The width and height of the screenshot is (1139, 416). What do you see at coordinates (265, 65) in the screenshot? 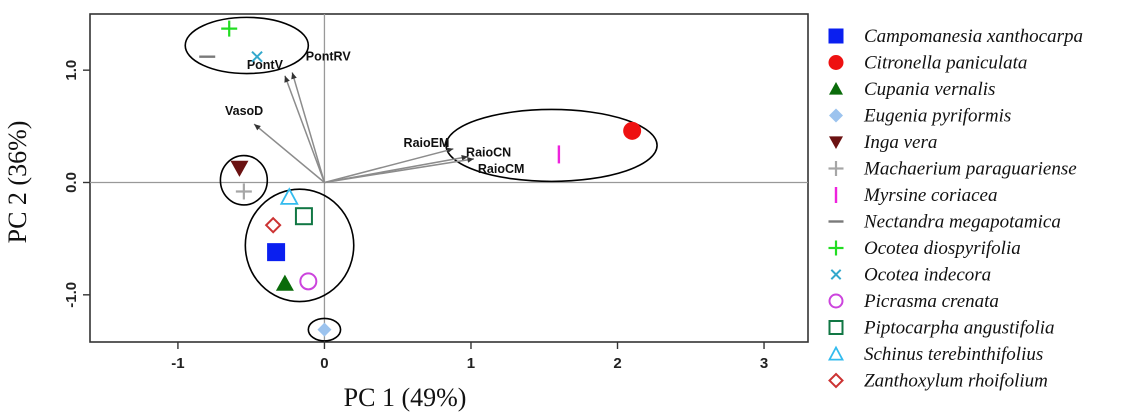
I see `vector-label: PontV` at bounding box center [265, 65].